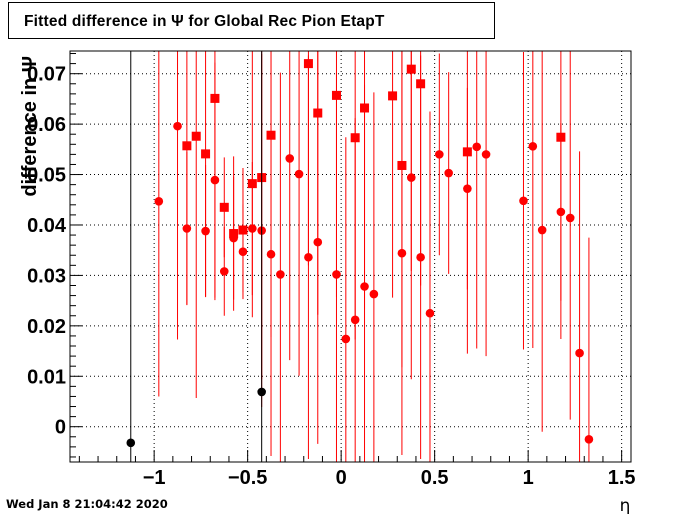  What do you see at coordinates (247, 478) in the screenshot?
I see `x-tick-label-1: −0.5` at bounding box center [247, 478].